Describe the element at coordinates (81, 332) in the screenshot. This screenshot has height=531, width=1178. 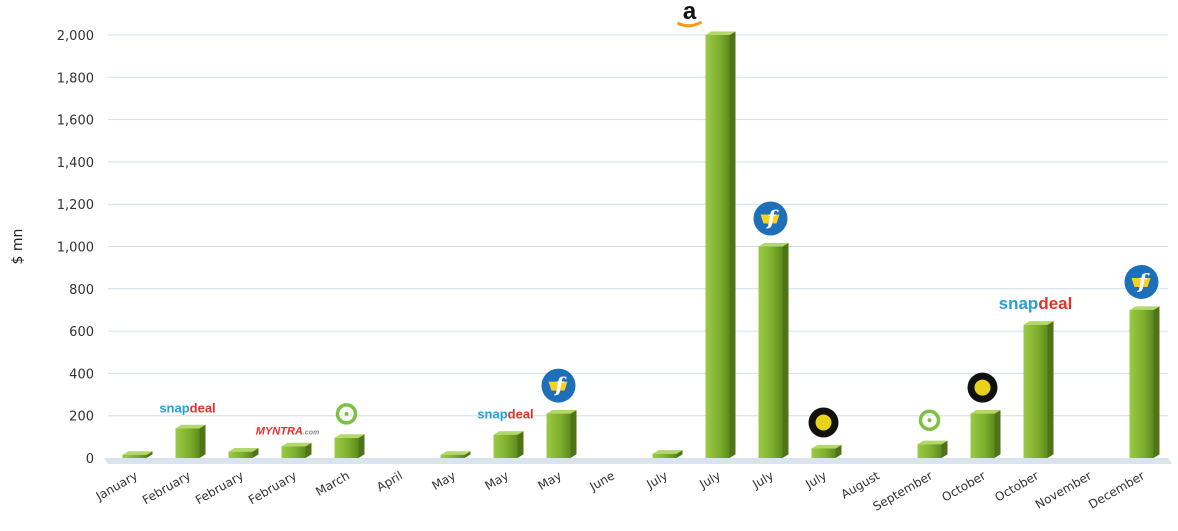
I see `y-tick-label: 600` at that location.